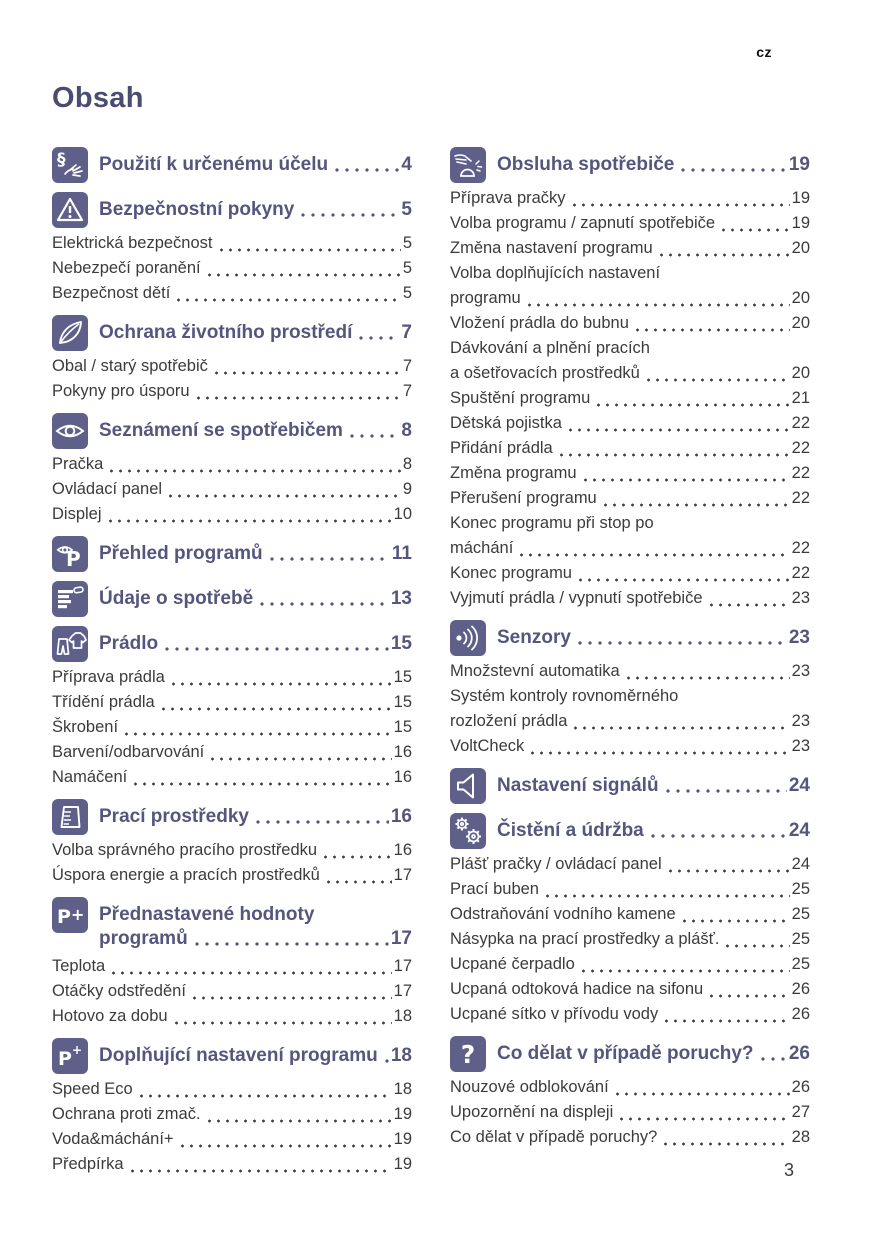 This screenshot has height=1240, width=874. Describe the element at coordinates (468, 786) in the screenshot. I see `speaker-icon` at that location.